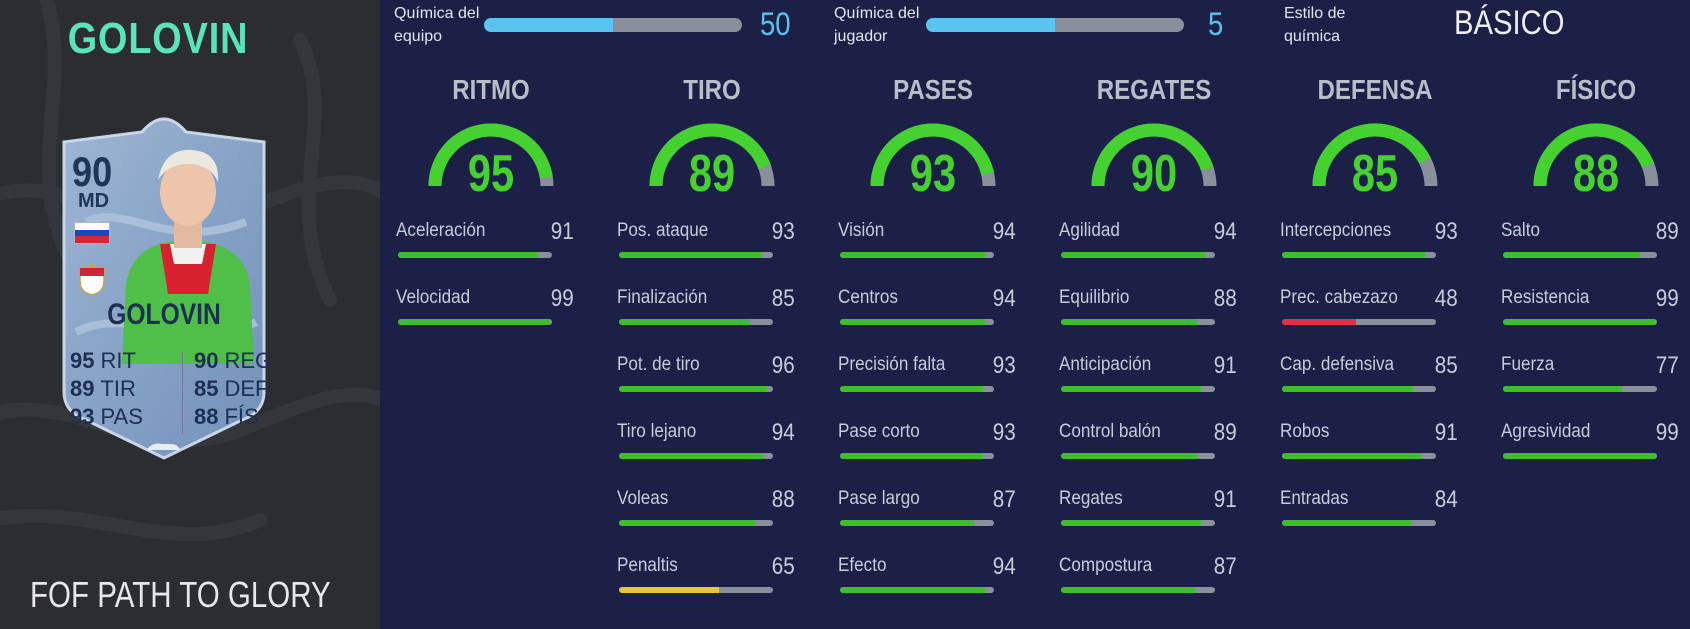 The height and width of the screenshot is (629, 1690). What do you see at coordinates (1336, 230) in the screenshot?
I see `stat-label: Intercepciones` at bounding box center [1336, 230].